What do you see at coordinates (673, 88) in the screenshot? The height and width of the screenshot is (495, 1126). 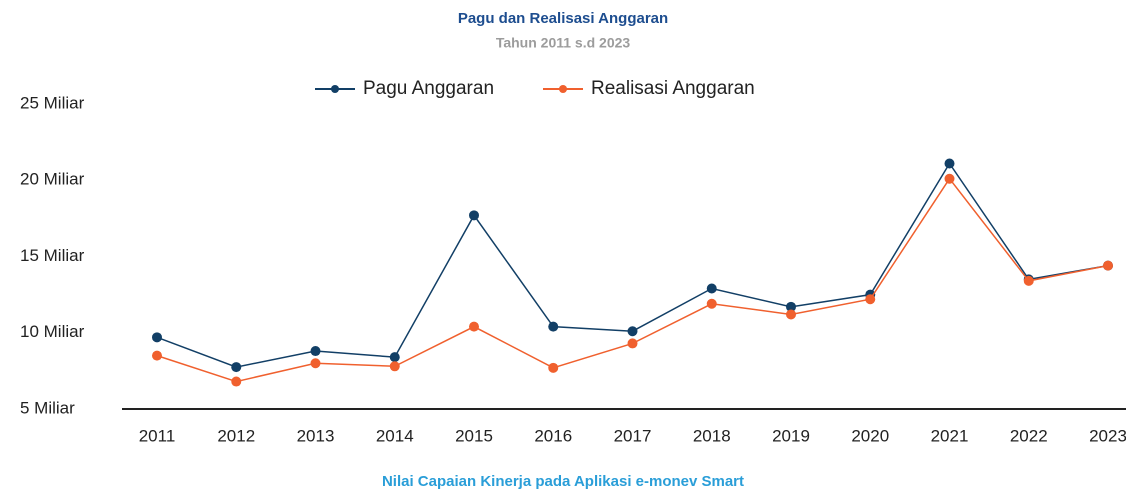 I see `legend-label: Realisasi Anggaran` at bounding box center [673, 88].